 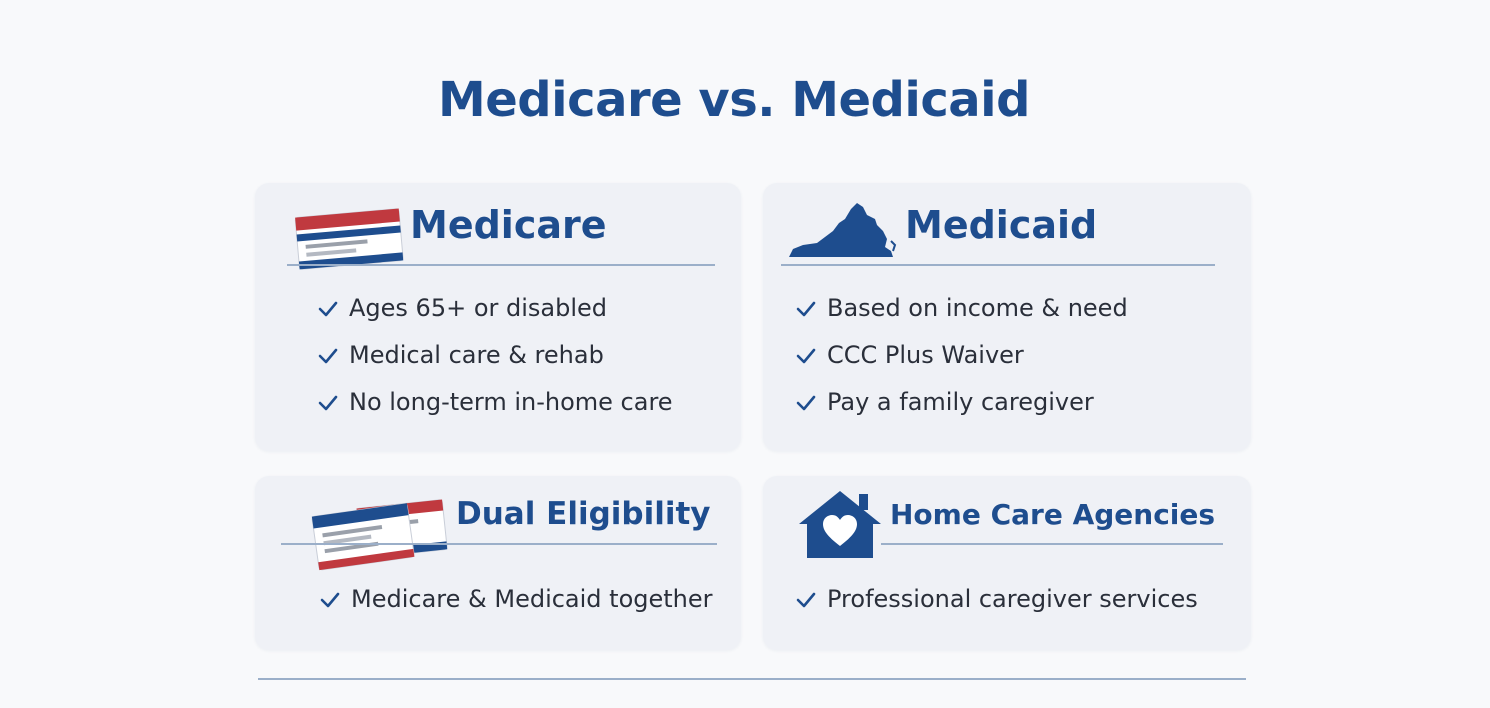 What do you see at coordinates (840, 524) in the screenshot?
I see `house-heart-icon` at bounding box center [840, 524].